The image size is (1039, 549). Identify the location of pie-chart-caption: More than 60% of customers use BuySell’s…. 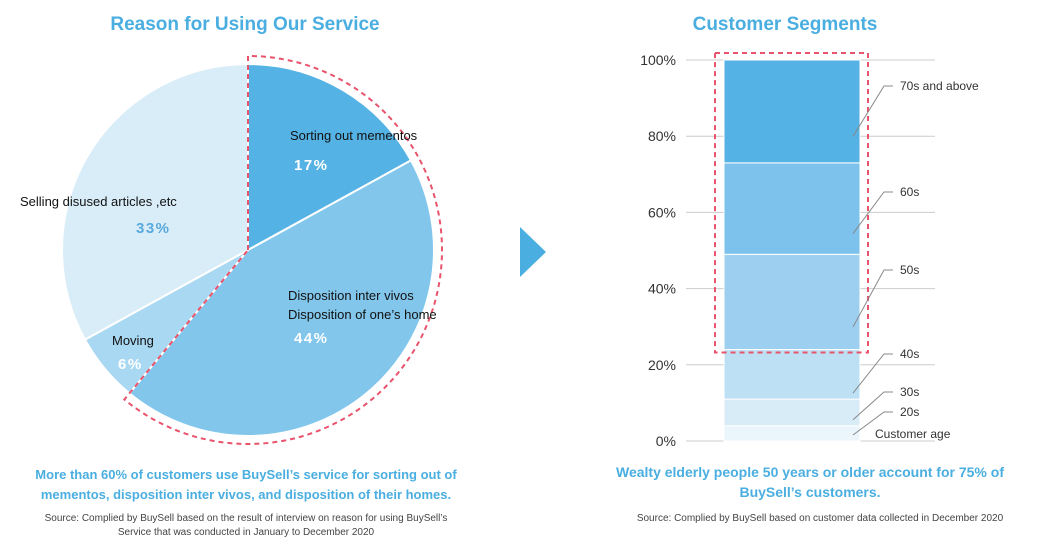
(246, 485).